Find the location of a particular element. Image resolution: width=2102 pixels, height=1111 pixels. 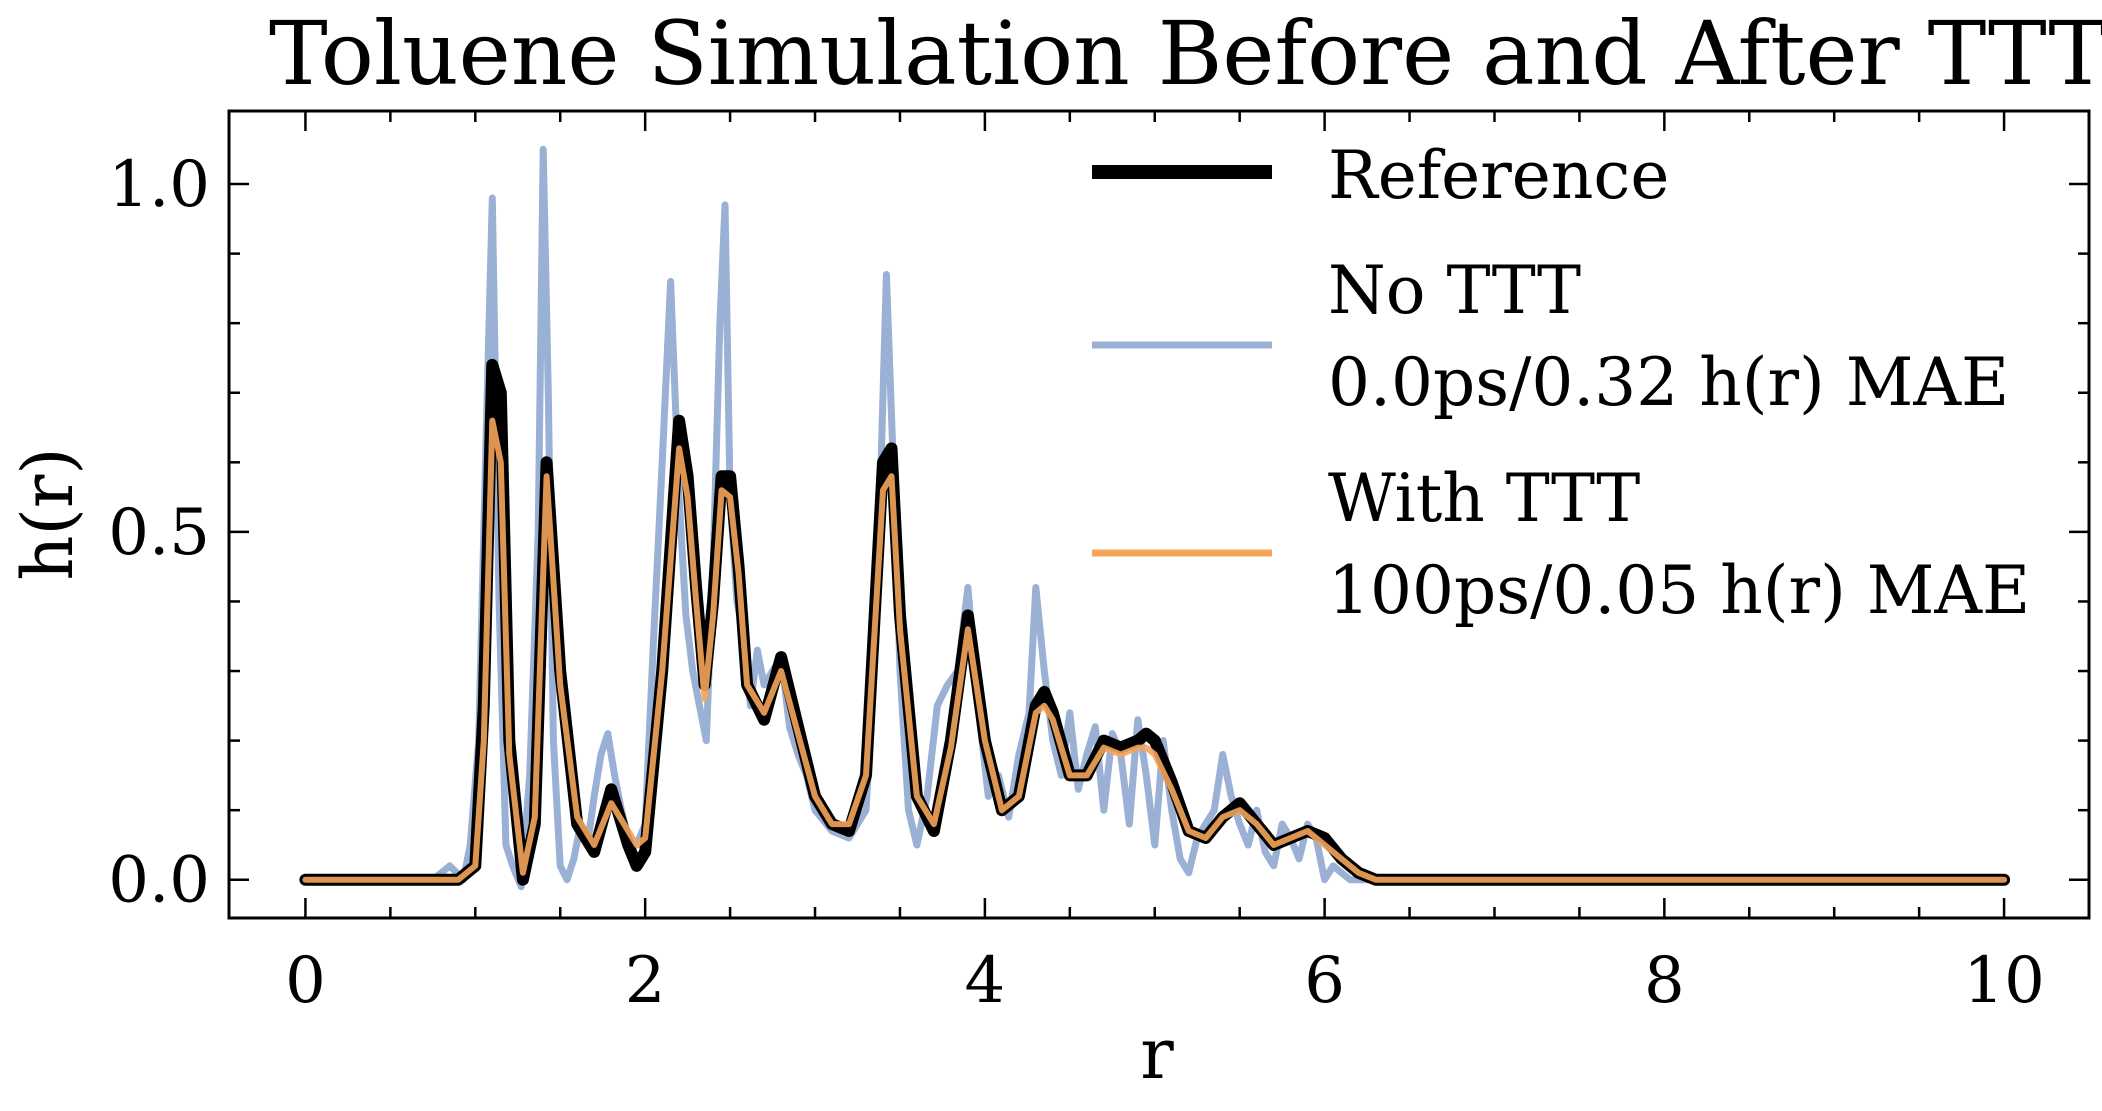

x-tick-label: 4 is located at coordinates (985, 981).